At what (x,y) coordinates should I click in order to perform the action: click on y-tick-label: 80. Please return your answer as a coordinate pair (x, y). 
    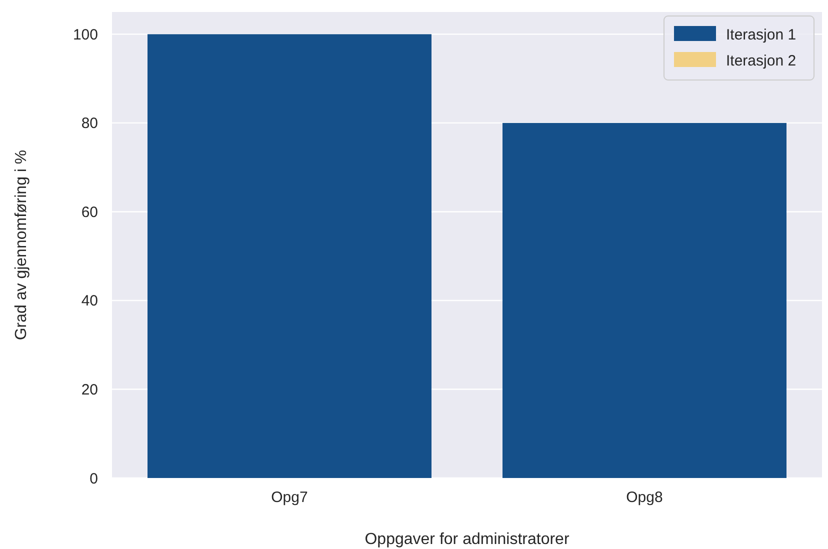
    Looking at the image, I should click on (89, 123).